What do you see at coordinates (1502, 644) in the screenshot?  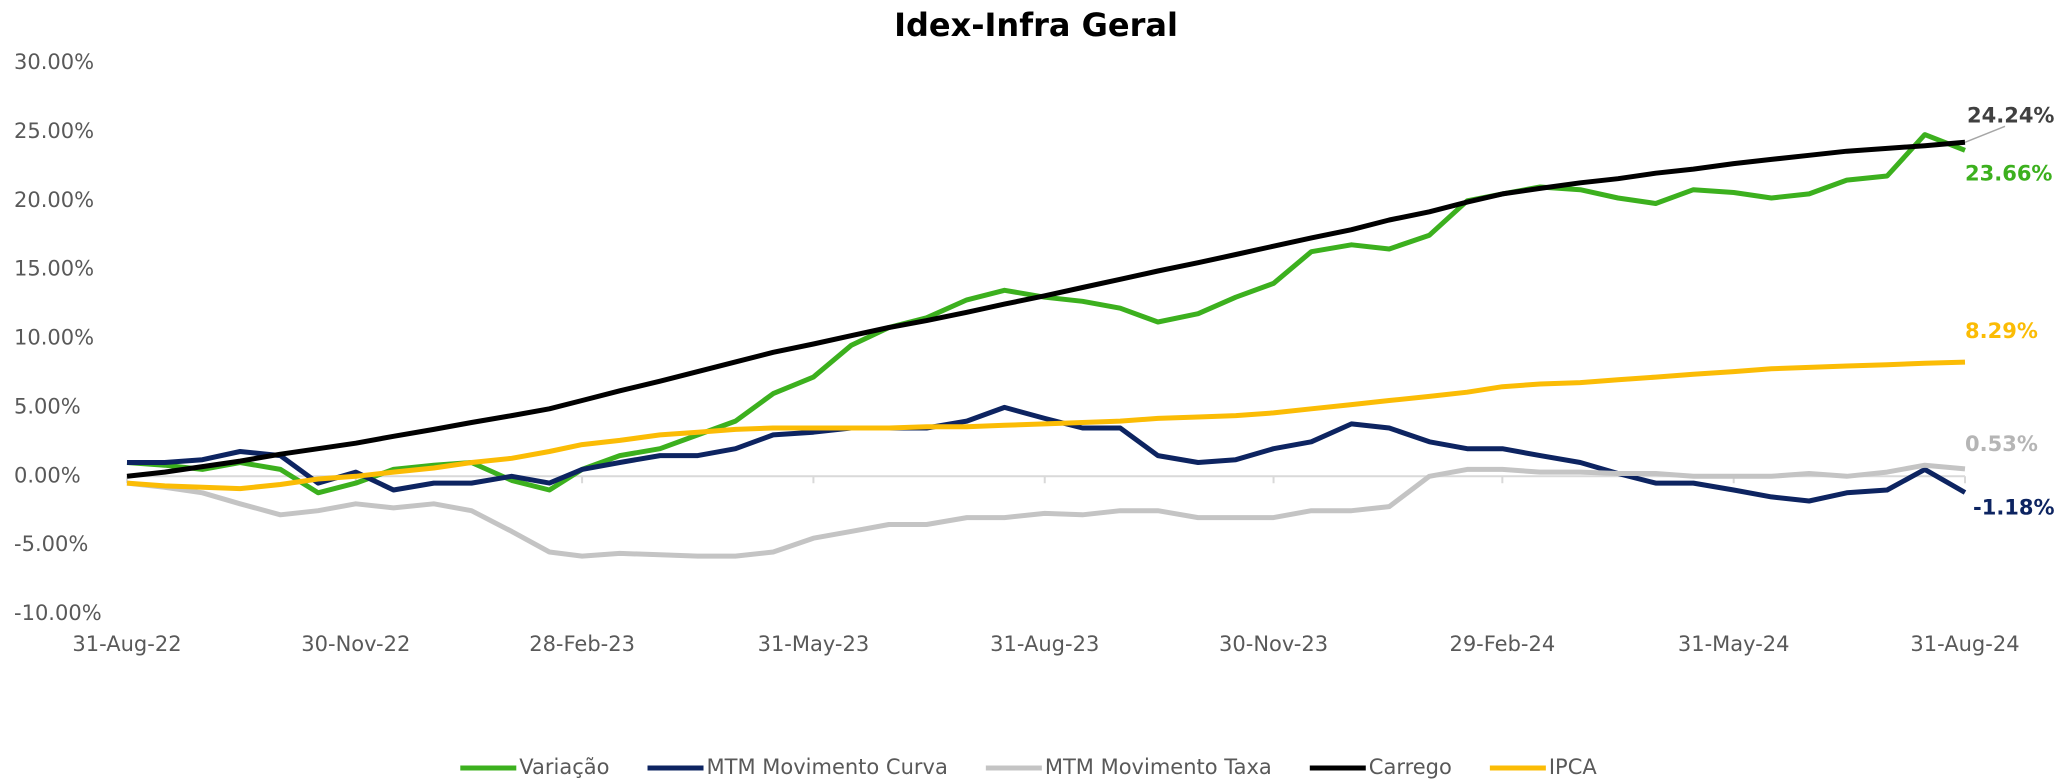 I see `x-tick-label: 29-Feb-24` at bounding box center [1502, 644].